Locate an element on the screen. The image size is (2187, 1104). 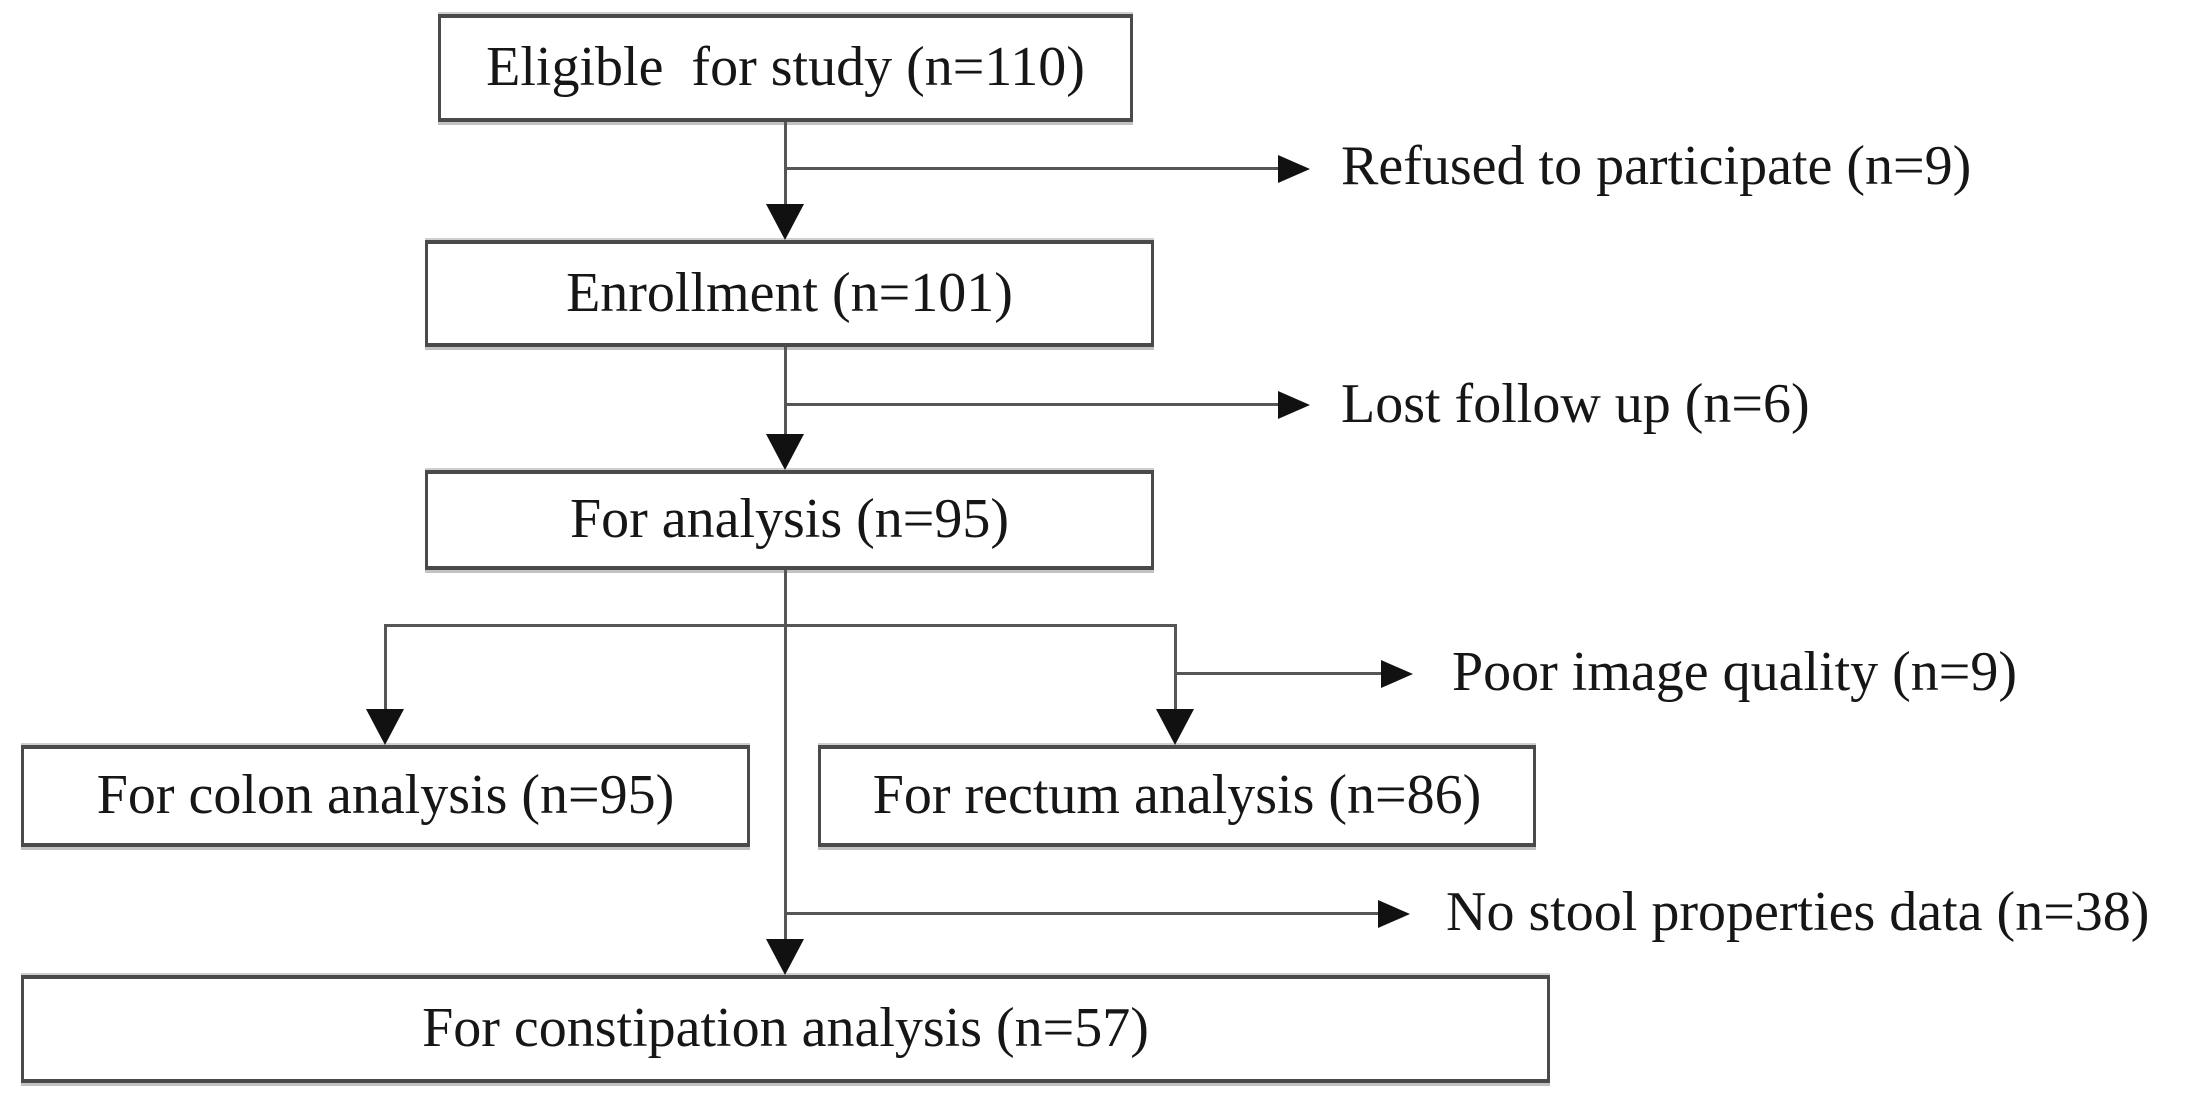
node-label: Enrollment (n=101) is located at coordinates (789, 292).